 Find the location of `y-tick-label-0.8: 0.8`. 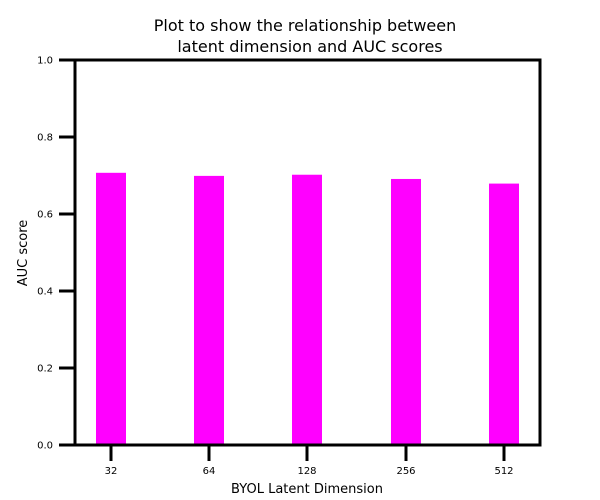

y-tick-label-0.8: 0.8 is located at coordinates (45, 138).